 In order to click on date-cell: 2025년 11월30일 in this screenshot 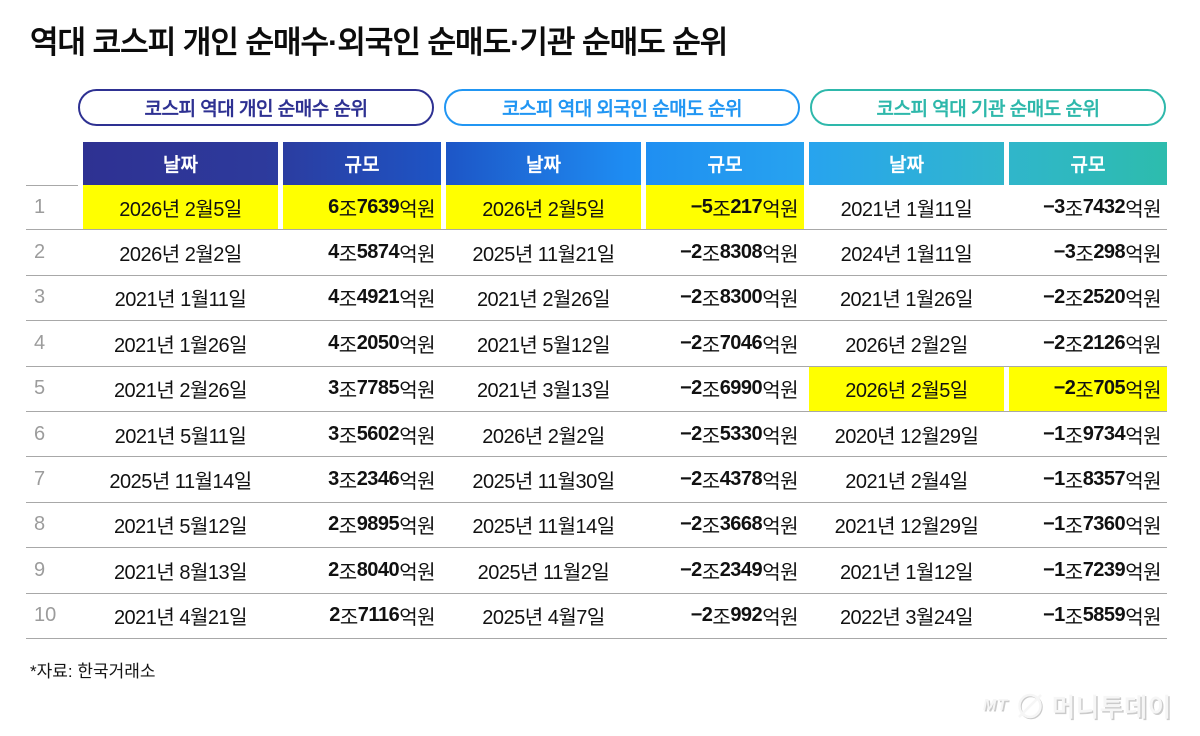, I will do `click(543, 482)`.